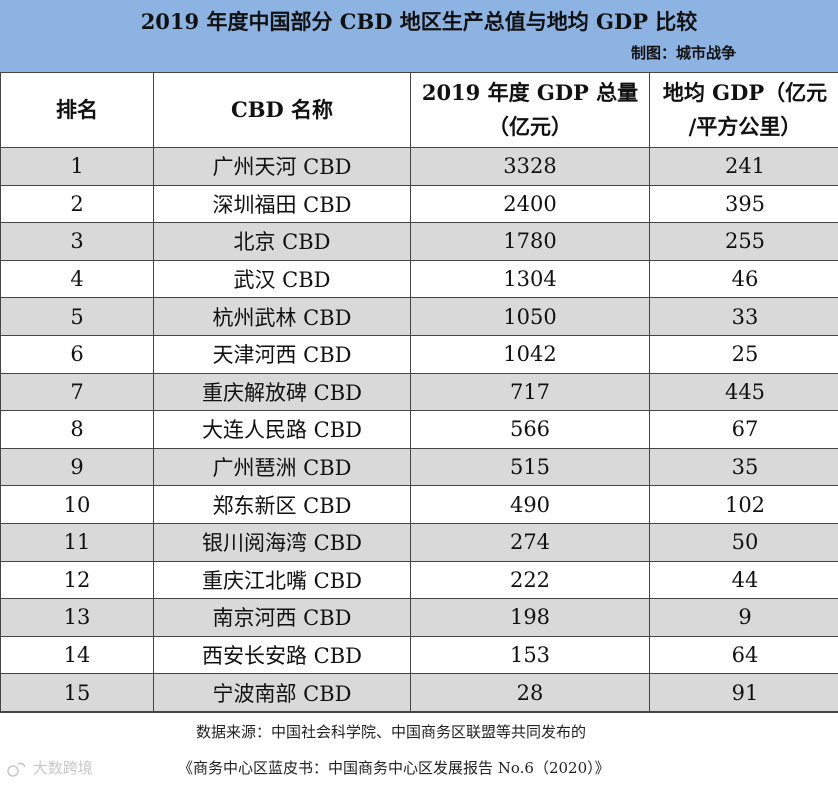 The height and width of the screenshot is (790, 838). Describe the element at coordinates (530, 126) in the screenshot. I see `column-header-gdp-total-line2: （亿元）` at that location.